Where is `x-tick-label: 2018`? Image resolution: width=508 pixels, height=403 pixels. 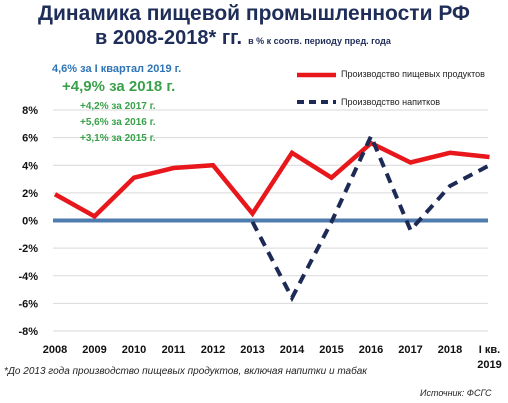
x-tick-label: 2018 is located at coordinates (450, 350).